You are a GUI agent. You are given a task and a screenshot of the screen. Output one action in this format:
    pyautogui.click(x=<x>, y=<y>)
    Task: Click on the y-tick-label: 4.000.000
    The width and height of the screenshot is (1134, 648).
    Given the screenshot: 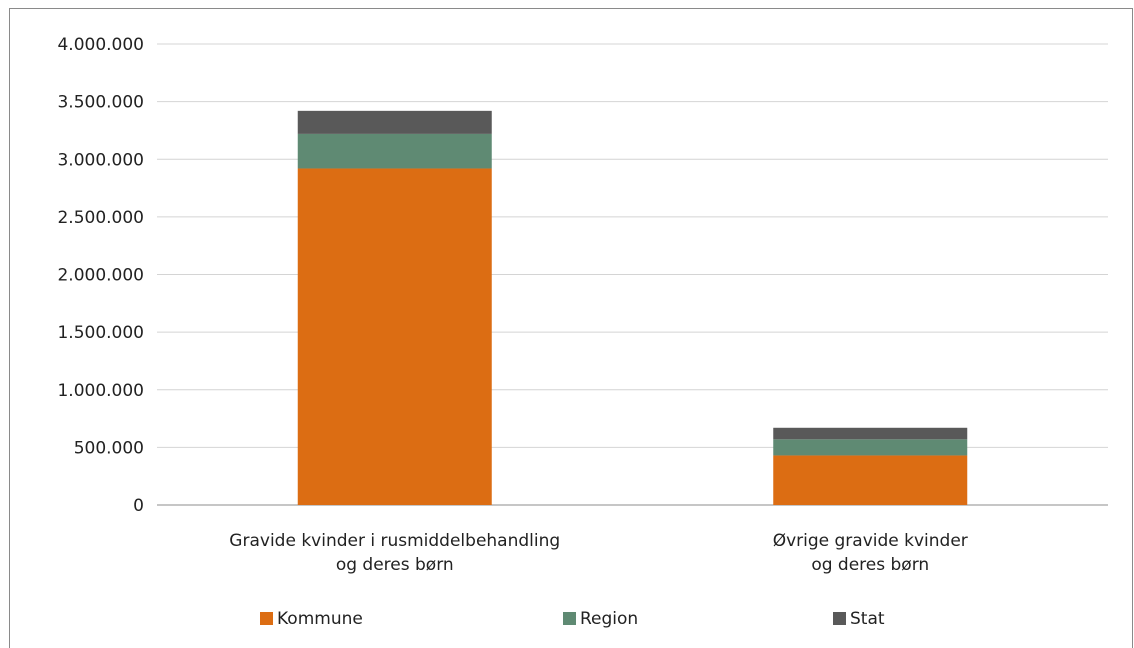 What is the action you would take?
    pyautogui.click(x=100, y=45)
    